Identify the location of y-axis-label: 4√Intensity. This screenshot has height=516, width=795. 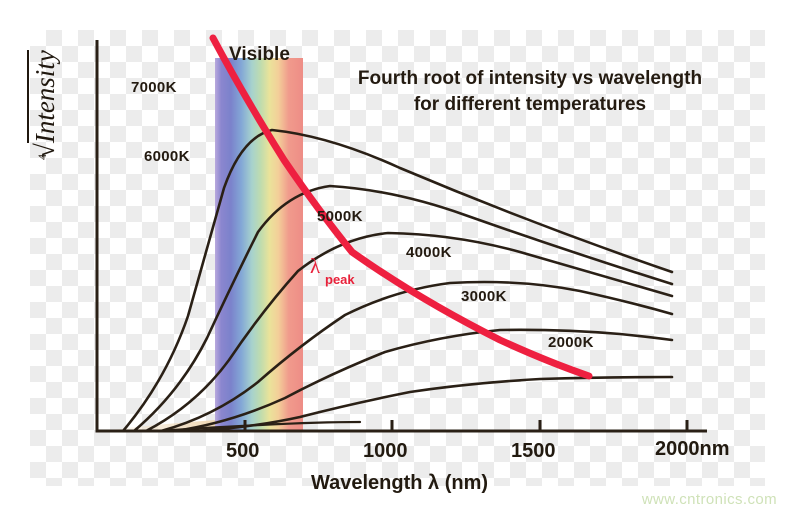
(44, 80).